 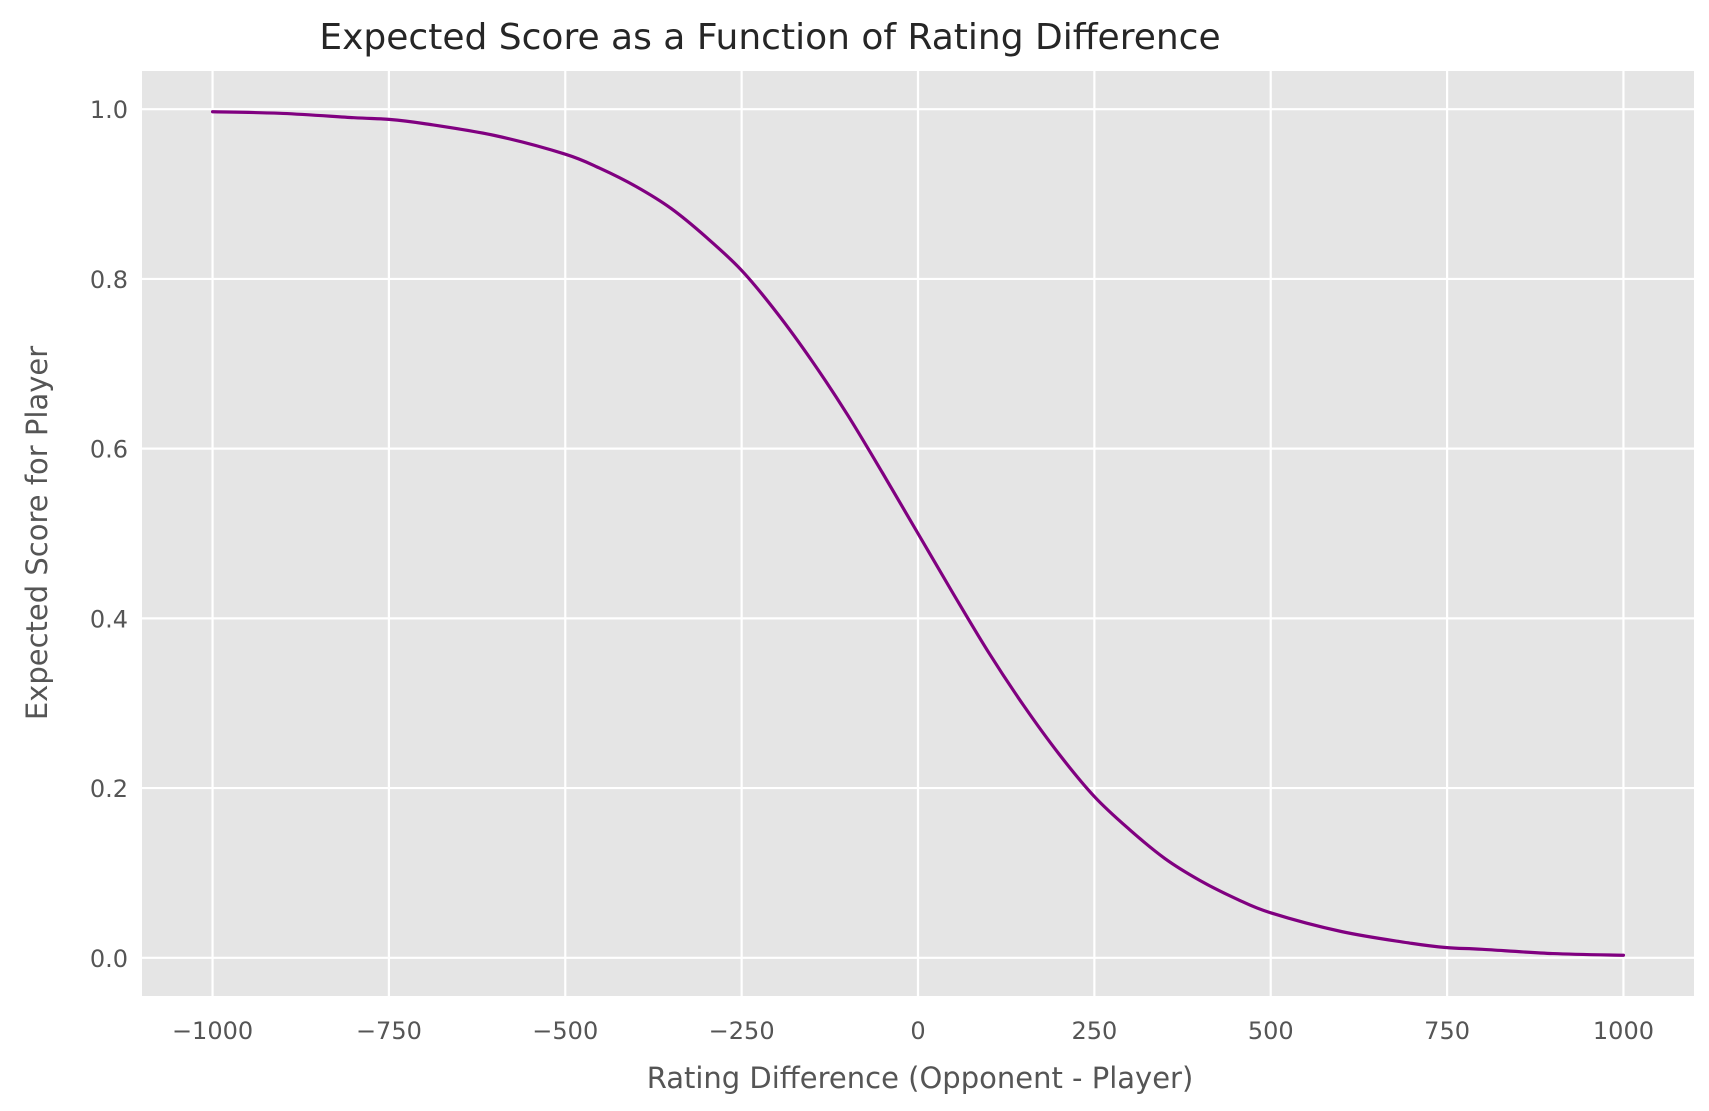 What do you see at coordinates (1271, 1031) in the screenshot?
I see `x-tick-label: 500` at bounding box center [1271, 1031].